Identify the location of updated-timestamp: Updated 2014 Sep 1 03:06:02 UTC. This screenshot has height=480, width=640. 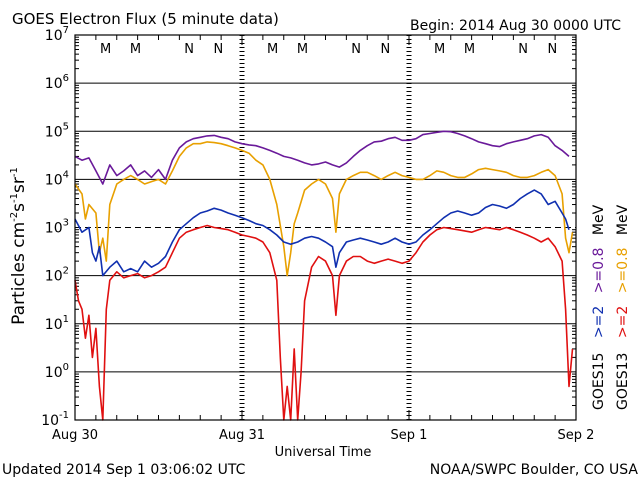
(124, 470).